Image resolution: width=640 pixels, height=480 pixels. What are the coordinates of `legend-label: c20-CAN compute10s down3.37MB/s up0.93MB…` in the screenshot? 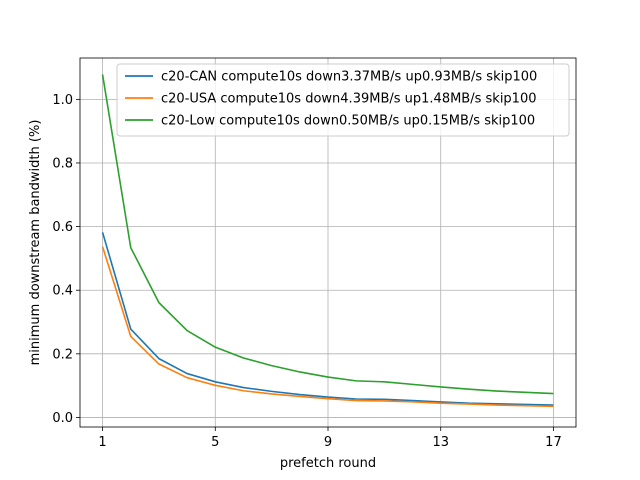 It's located at (349, 77).